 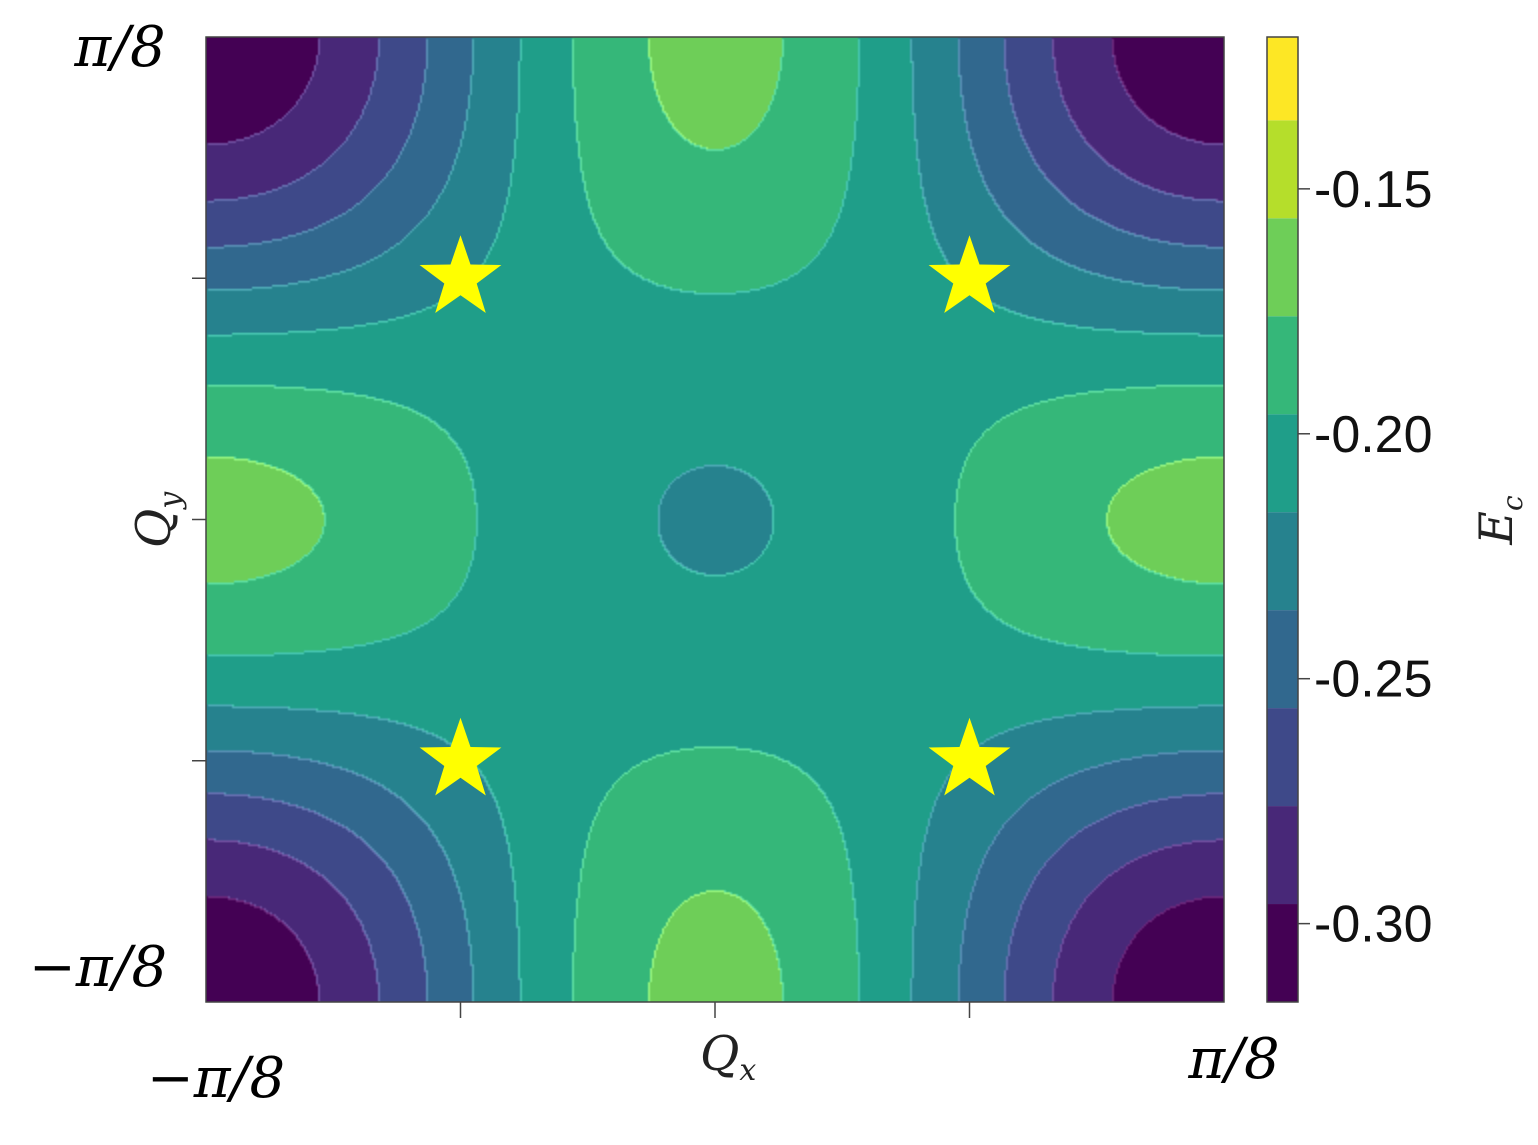 What do you see at coordinates (98, 967) in the screenshot?
I see `y-tick-label-bottom: −π/8` at bounding box center [98, 967].